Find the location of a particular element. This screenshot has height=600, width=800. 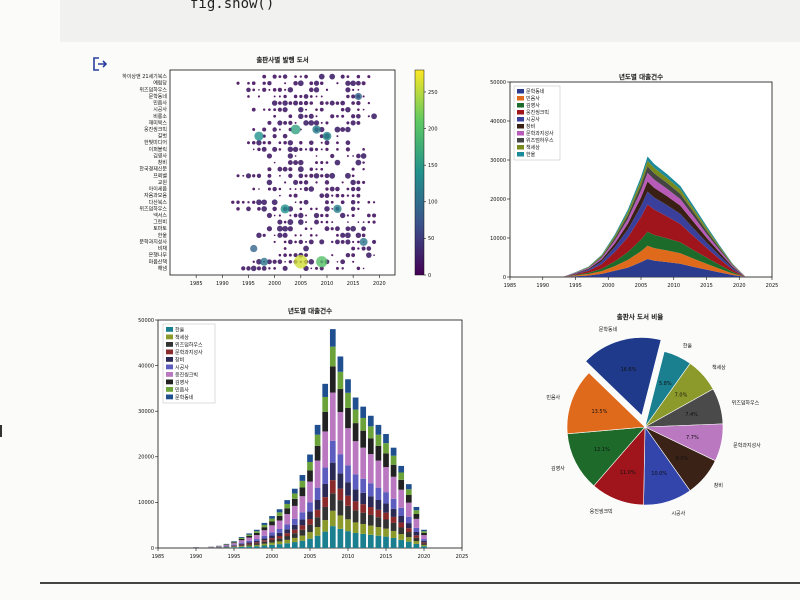

x-tick-label: 1985 is located at coordinates (510, 286).